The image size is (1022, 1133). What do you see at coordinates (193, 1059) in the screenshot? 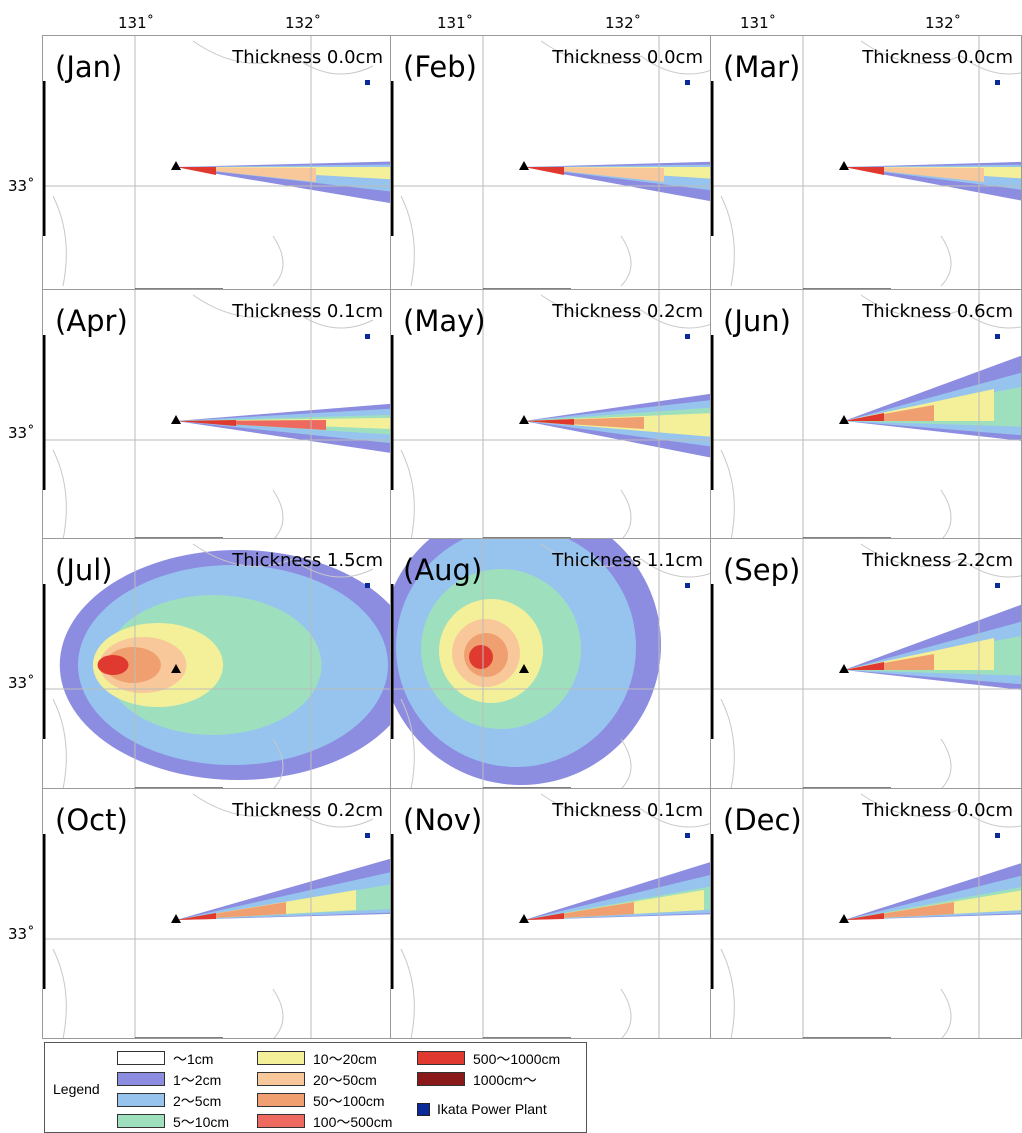
I see `legend-label: ～1cm` at bounding box center [193, 1059].